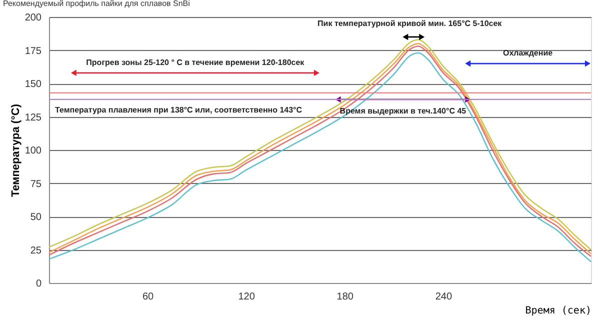 This screenshot has height=324, width=600. Describe the element at coordinates (36, 250) in the screenshot. I see `y-tick-label: 25` at that location.